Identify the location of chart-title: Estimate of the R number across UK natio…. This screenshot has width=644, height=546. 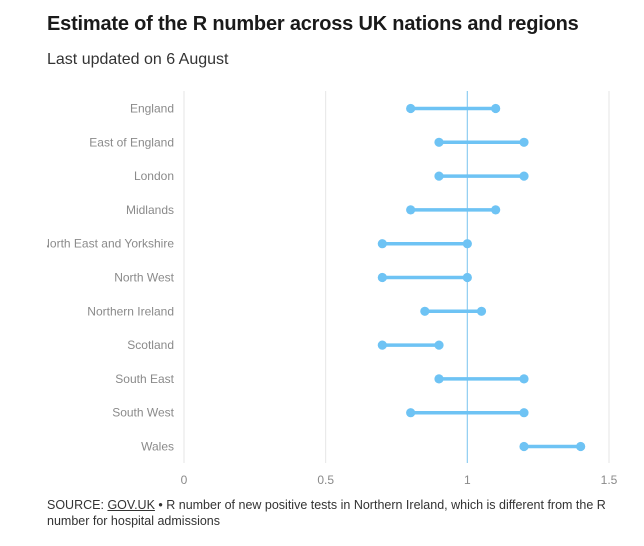
(313, 24).